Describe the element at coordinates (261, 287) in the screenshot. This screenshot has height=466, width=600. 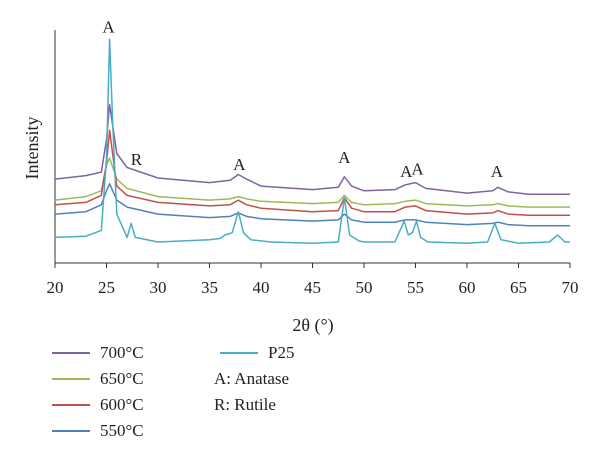
I see `x-tick-label: 40` at that location.